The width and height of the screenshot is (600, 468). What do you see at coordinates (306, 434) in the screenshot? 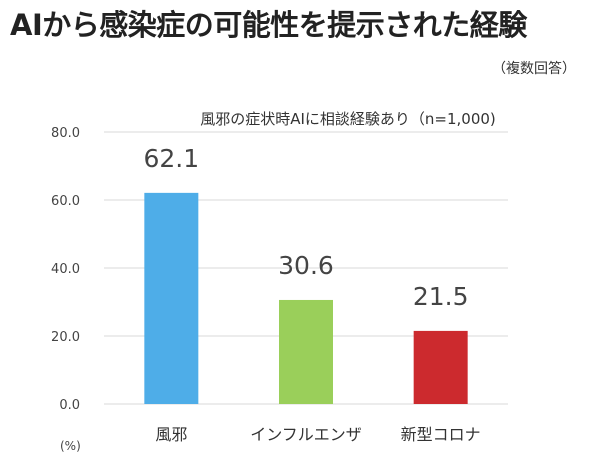
I see `category-label: インフルエンザ` at bounding box center [306, 434].